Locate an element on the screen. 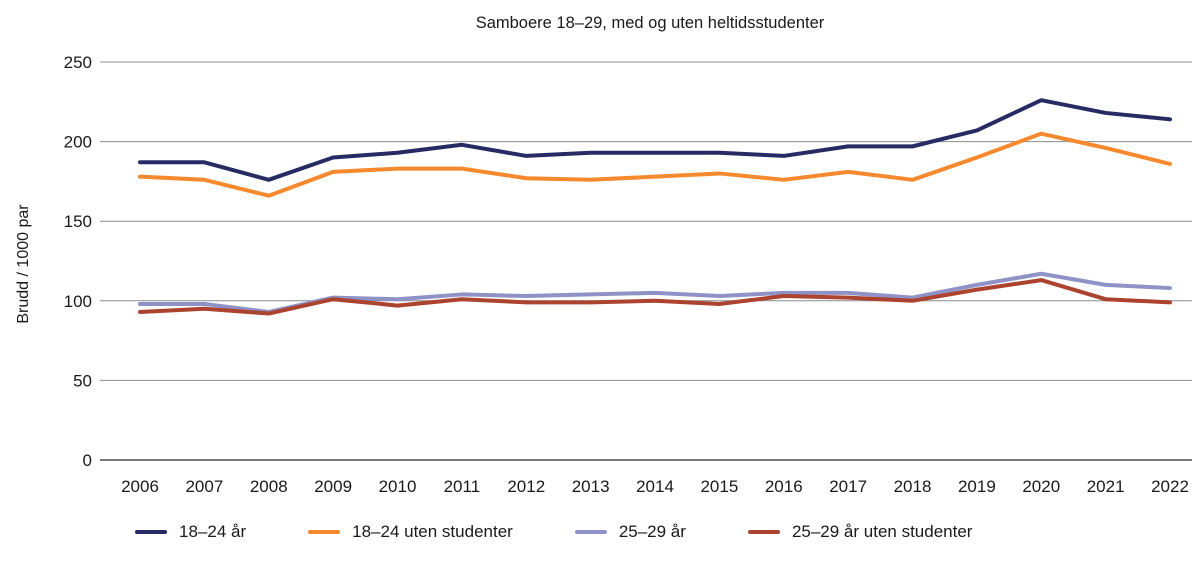  x-tick-label: 2017 is located at coordinates (848, 486).